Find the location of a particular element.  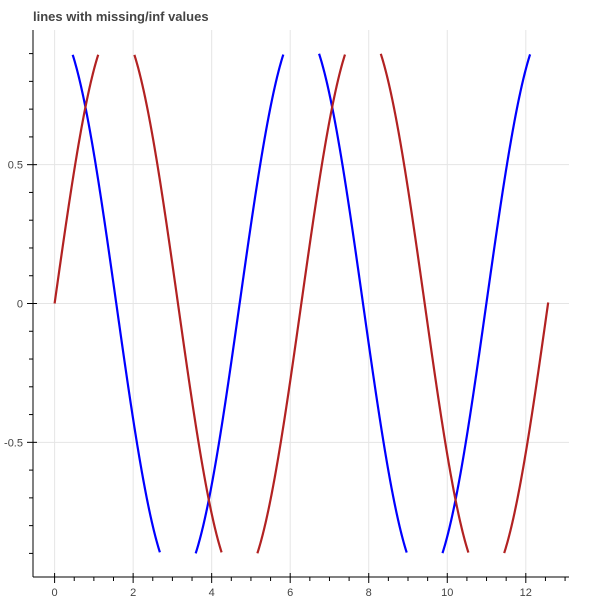

y-tick-label: -0.5 is located at coordinates (13, 443).